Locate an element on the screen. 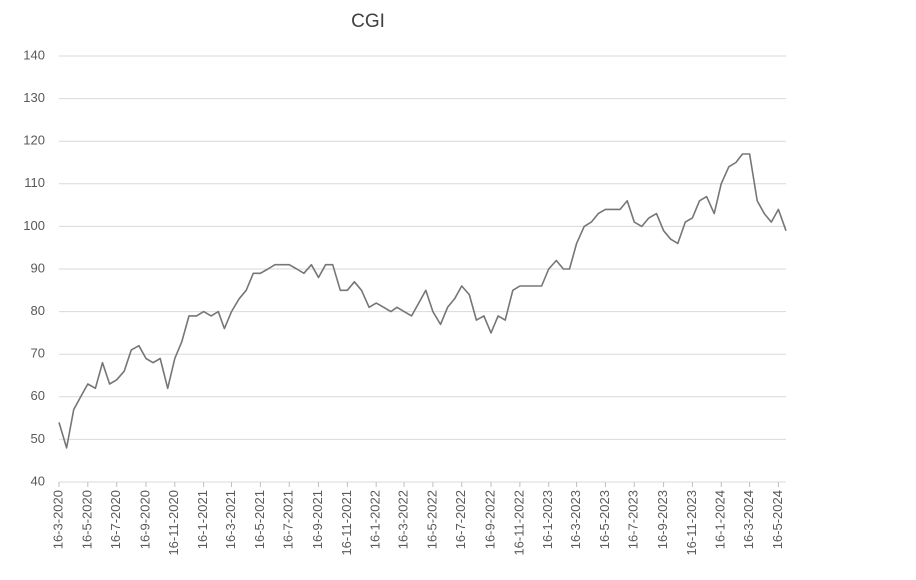  x-tick-label: 16-3-2021 is located at coordinates (230, 519).